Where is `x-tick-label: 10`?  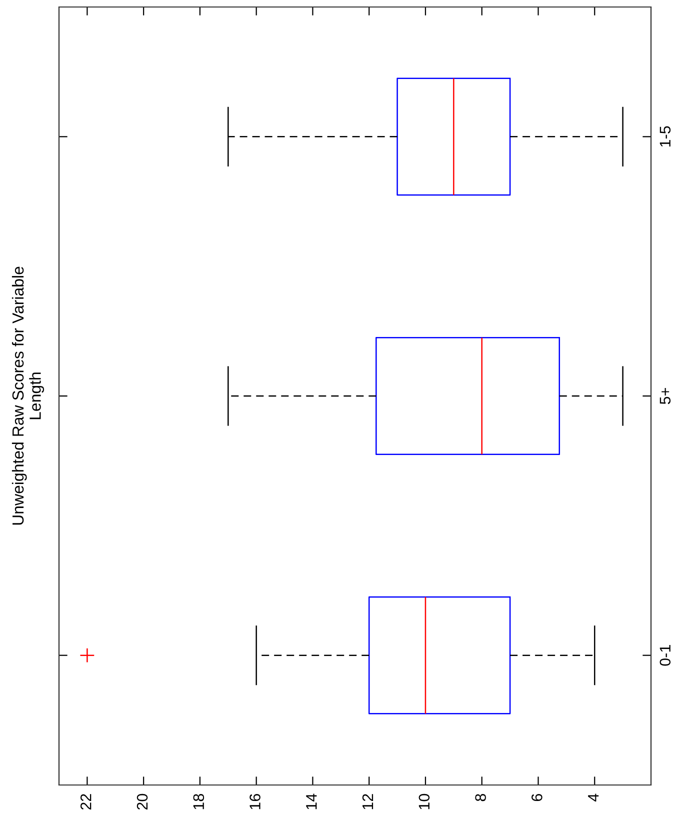
x-tick-label: 10 is located at coordinates (424, 802).